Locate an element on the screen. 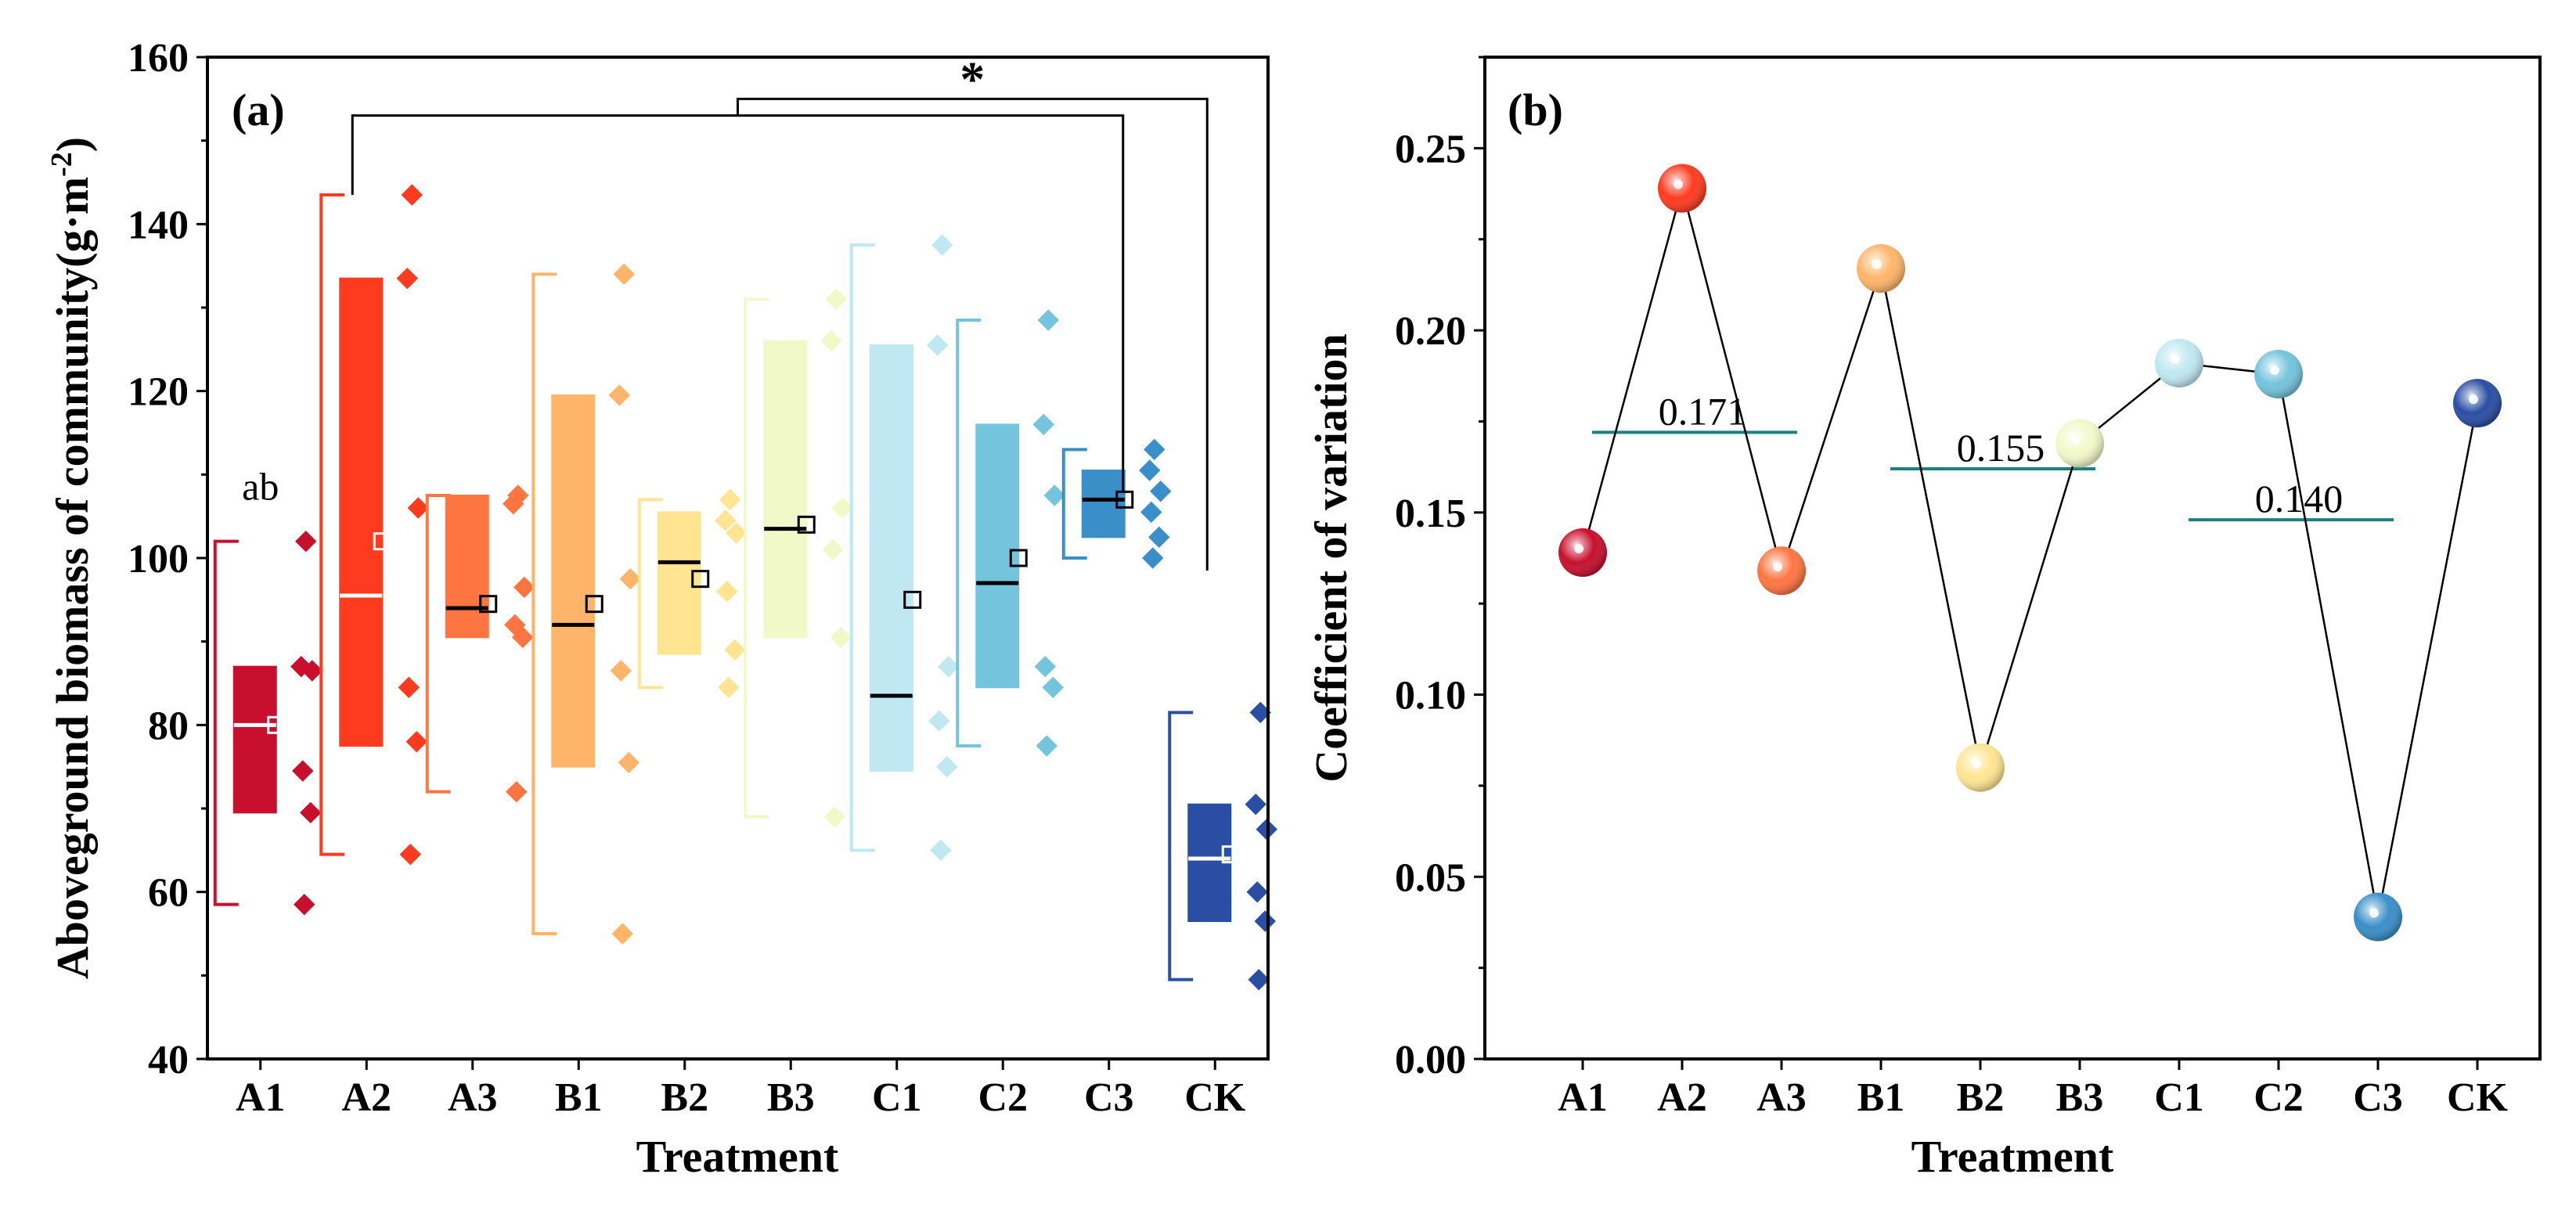 The height and width of the screenshot is (1210, 2576). b-x-tick-label-B1: B1 is located at coordinates (1881, 1097).